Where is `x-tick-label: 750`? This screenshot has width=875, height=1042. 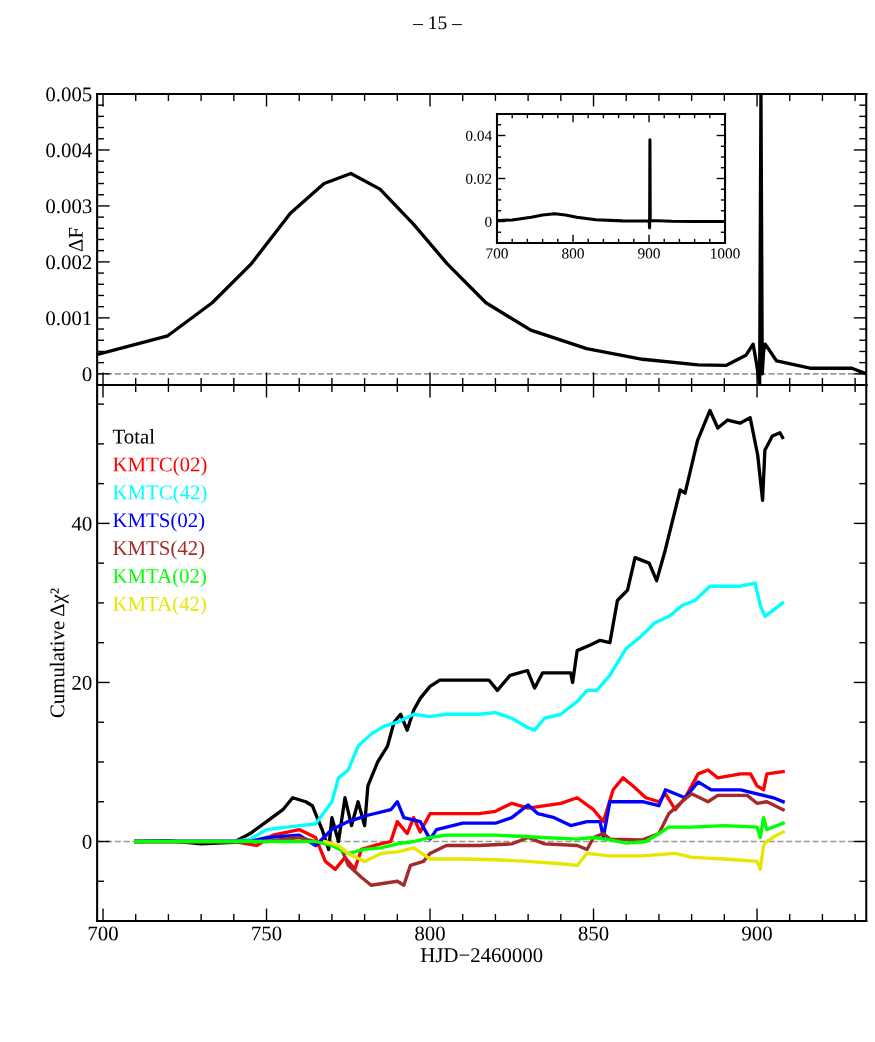
x-tick-label: 750 is located at coordinates (267, 933).